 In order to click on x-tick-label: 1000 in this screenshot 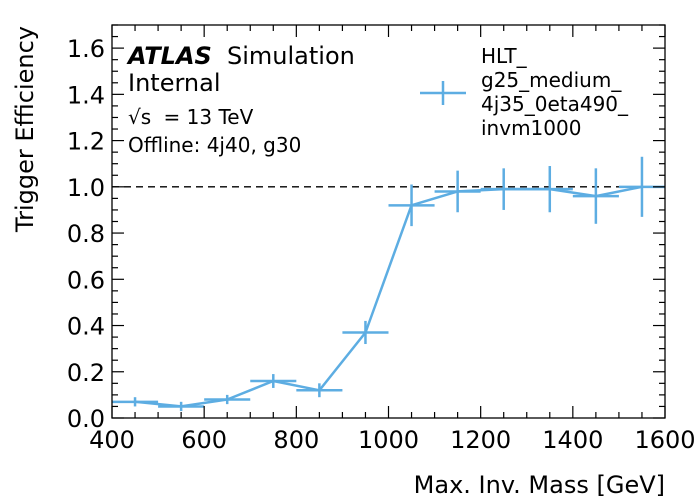, I will do `click(388, 440)`.